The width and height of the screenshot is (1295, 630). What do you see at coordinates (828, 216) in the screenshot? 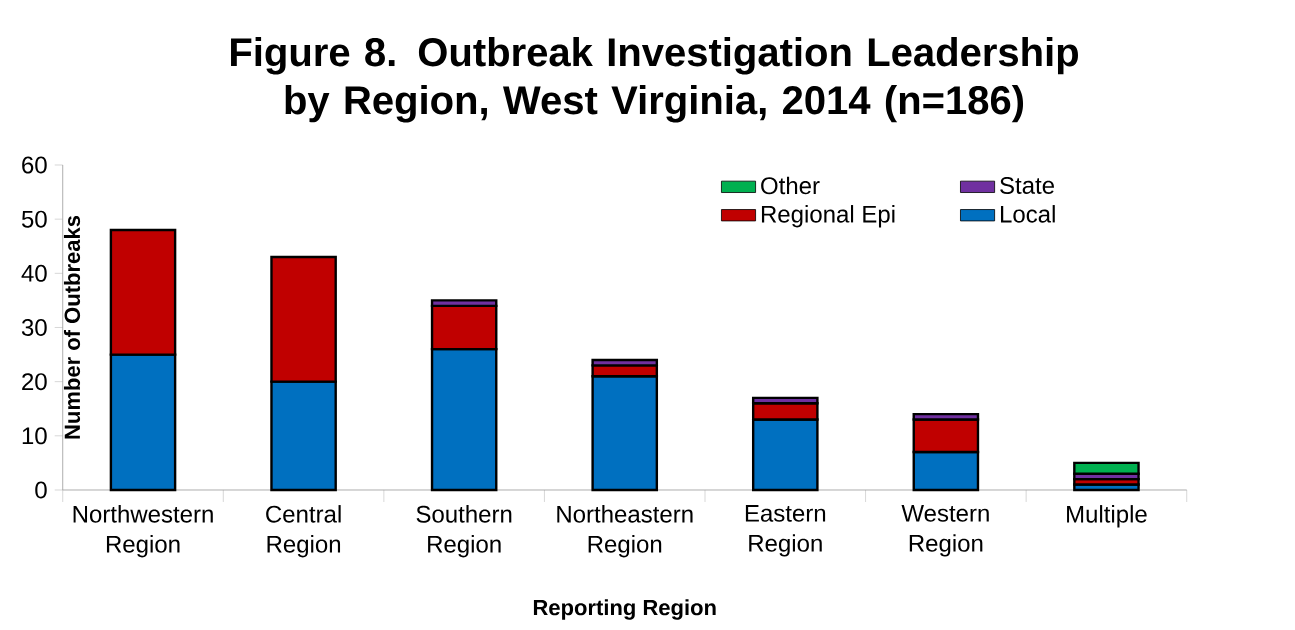
I see `legend-label: Regional Epi` at bounding box center [828, 216].